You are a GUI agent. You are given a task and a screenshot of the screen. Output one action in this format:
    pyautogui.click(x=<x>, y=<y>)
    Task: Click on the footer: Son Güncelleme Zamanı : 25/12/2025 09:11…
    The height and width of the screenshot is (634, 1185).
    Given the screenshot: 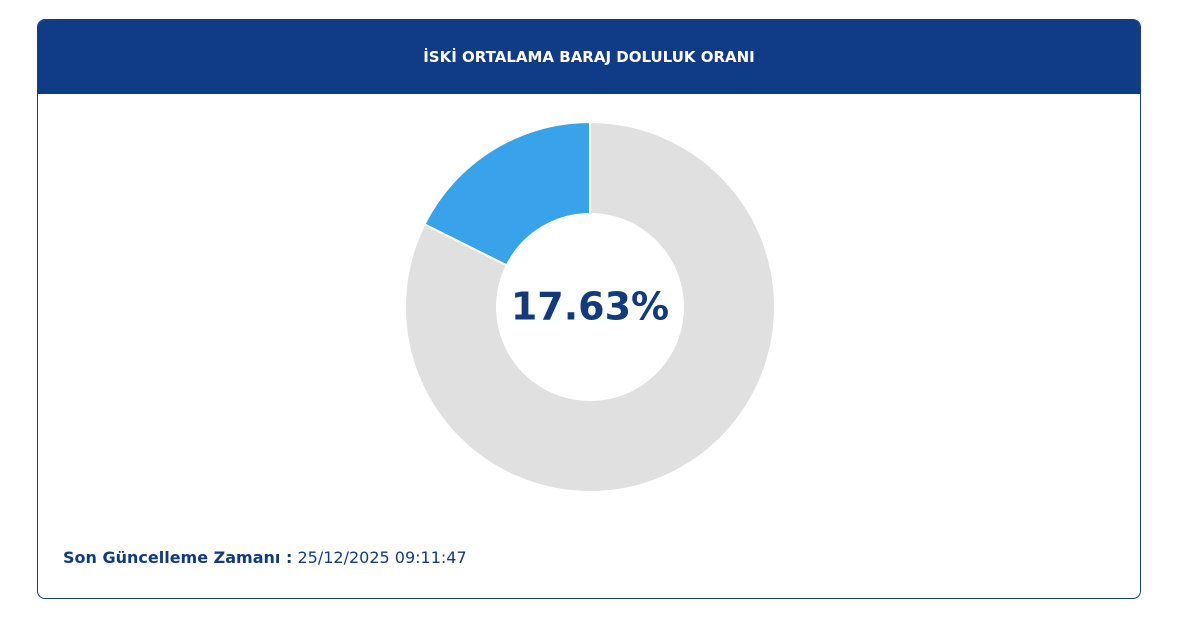 What is the action you would take?
    pyautogui.click(x=265, y=557)
    